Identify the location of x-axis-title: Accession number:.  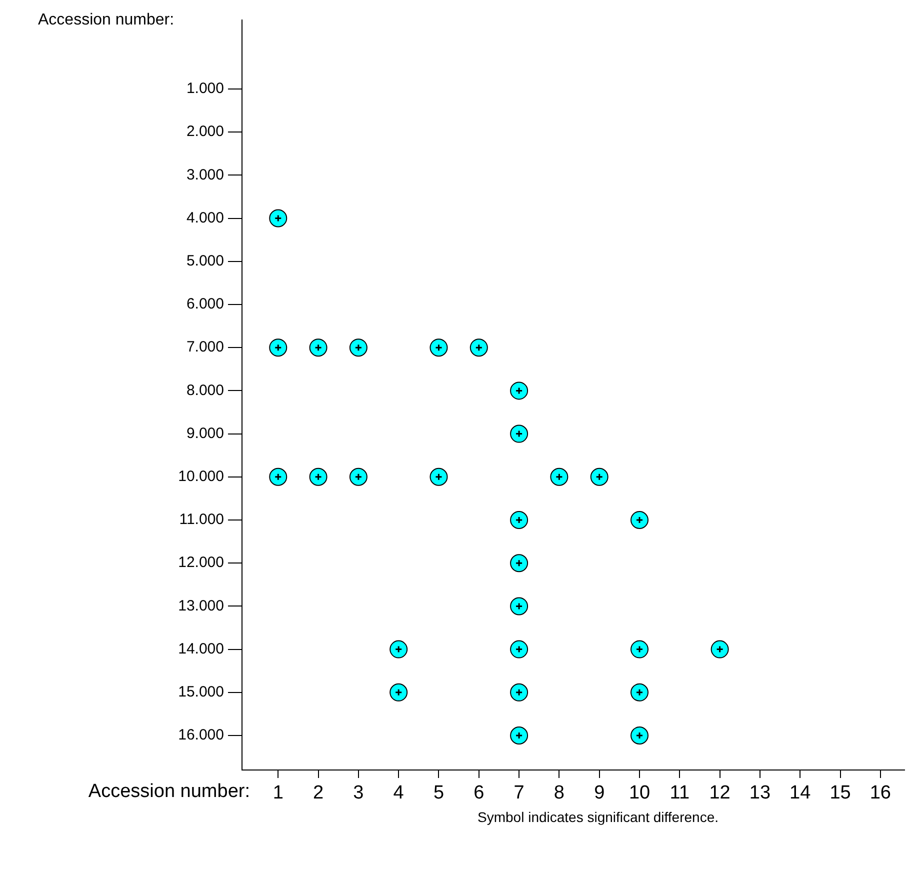
(169, 791).